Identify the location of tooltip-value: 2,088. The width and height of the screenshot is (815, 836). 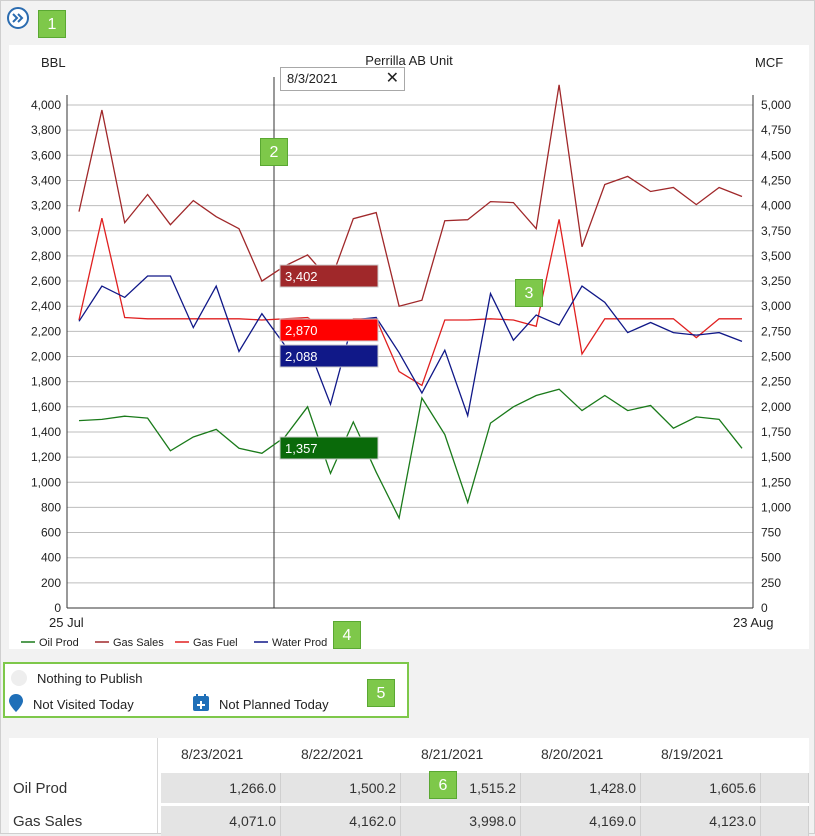
(301, 356).